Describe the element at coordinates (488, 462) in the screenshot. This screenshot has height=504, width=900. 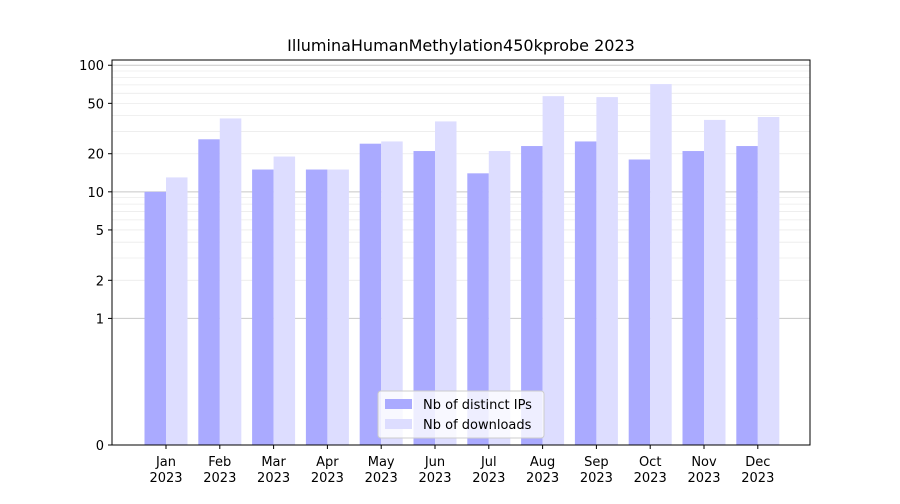
I see `x-tick-label-month: Jul` at that location.